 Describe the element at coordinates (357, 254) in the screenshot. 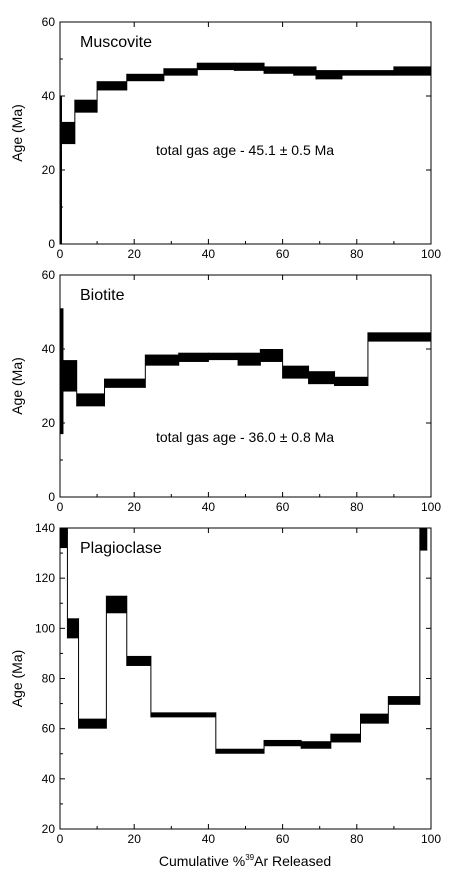

I see `muscovite-x-tick-label-80: 80` at that location.